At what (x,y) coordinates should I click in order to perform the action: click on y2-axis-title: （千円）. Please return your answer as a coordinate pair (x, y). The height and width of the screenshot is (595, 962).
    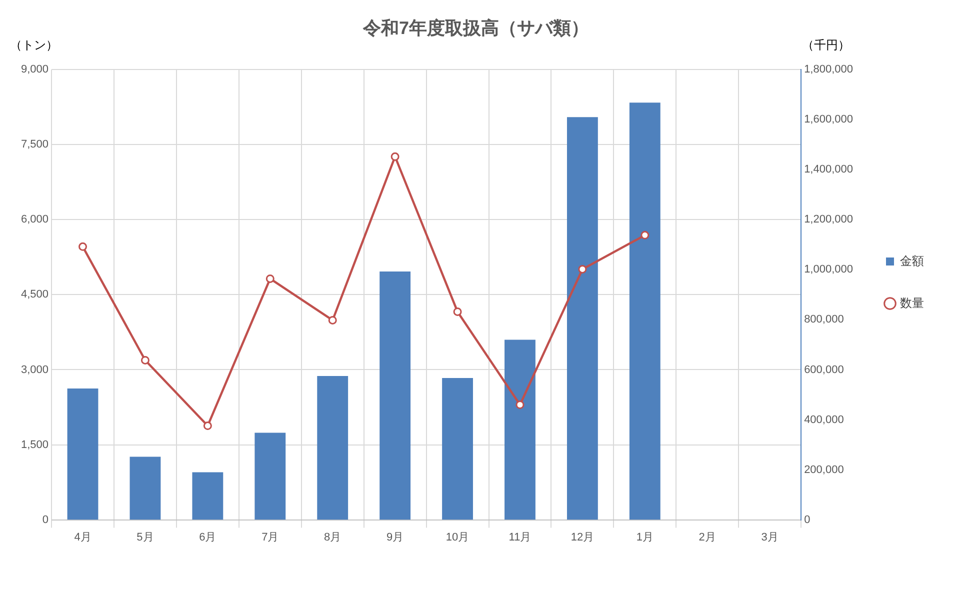
    Looking at the image, I should click on (826, 45).